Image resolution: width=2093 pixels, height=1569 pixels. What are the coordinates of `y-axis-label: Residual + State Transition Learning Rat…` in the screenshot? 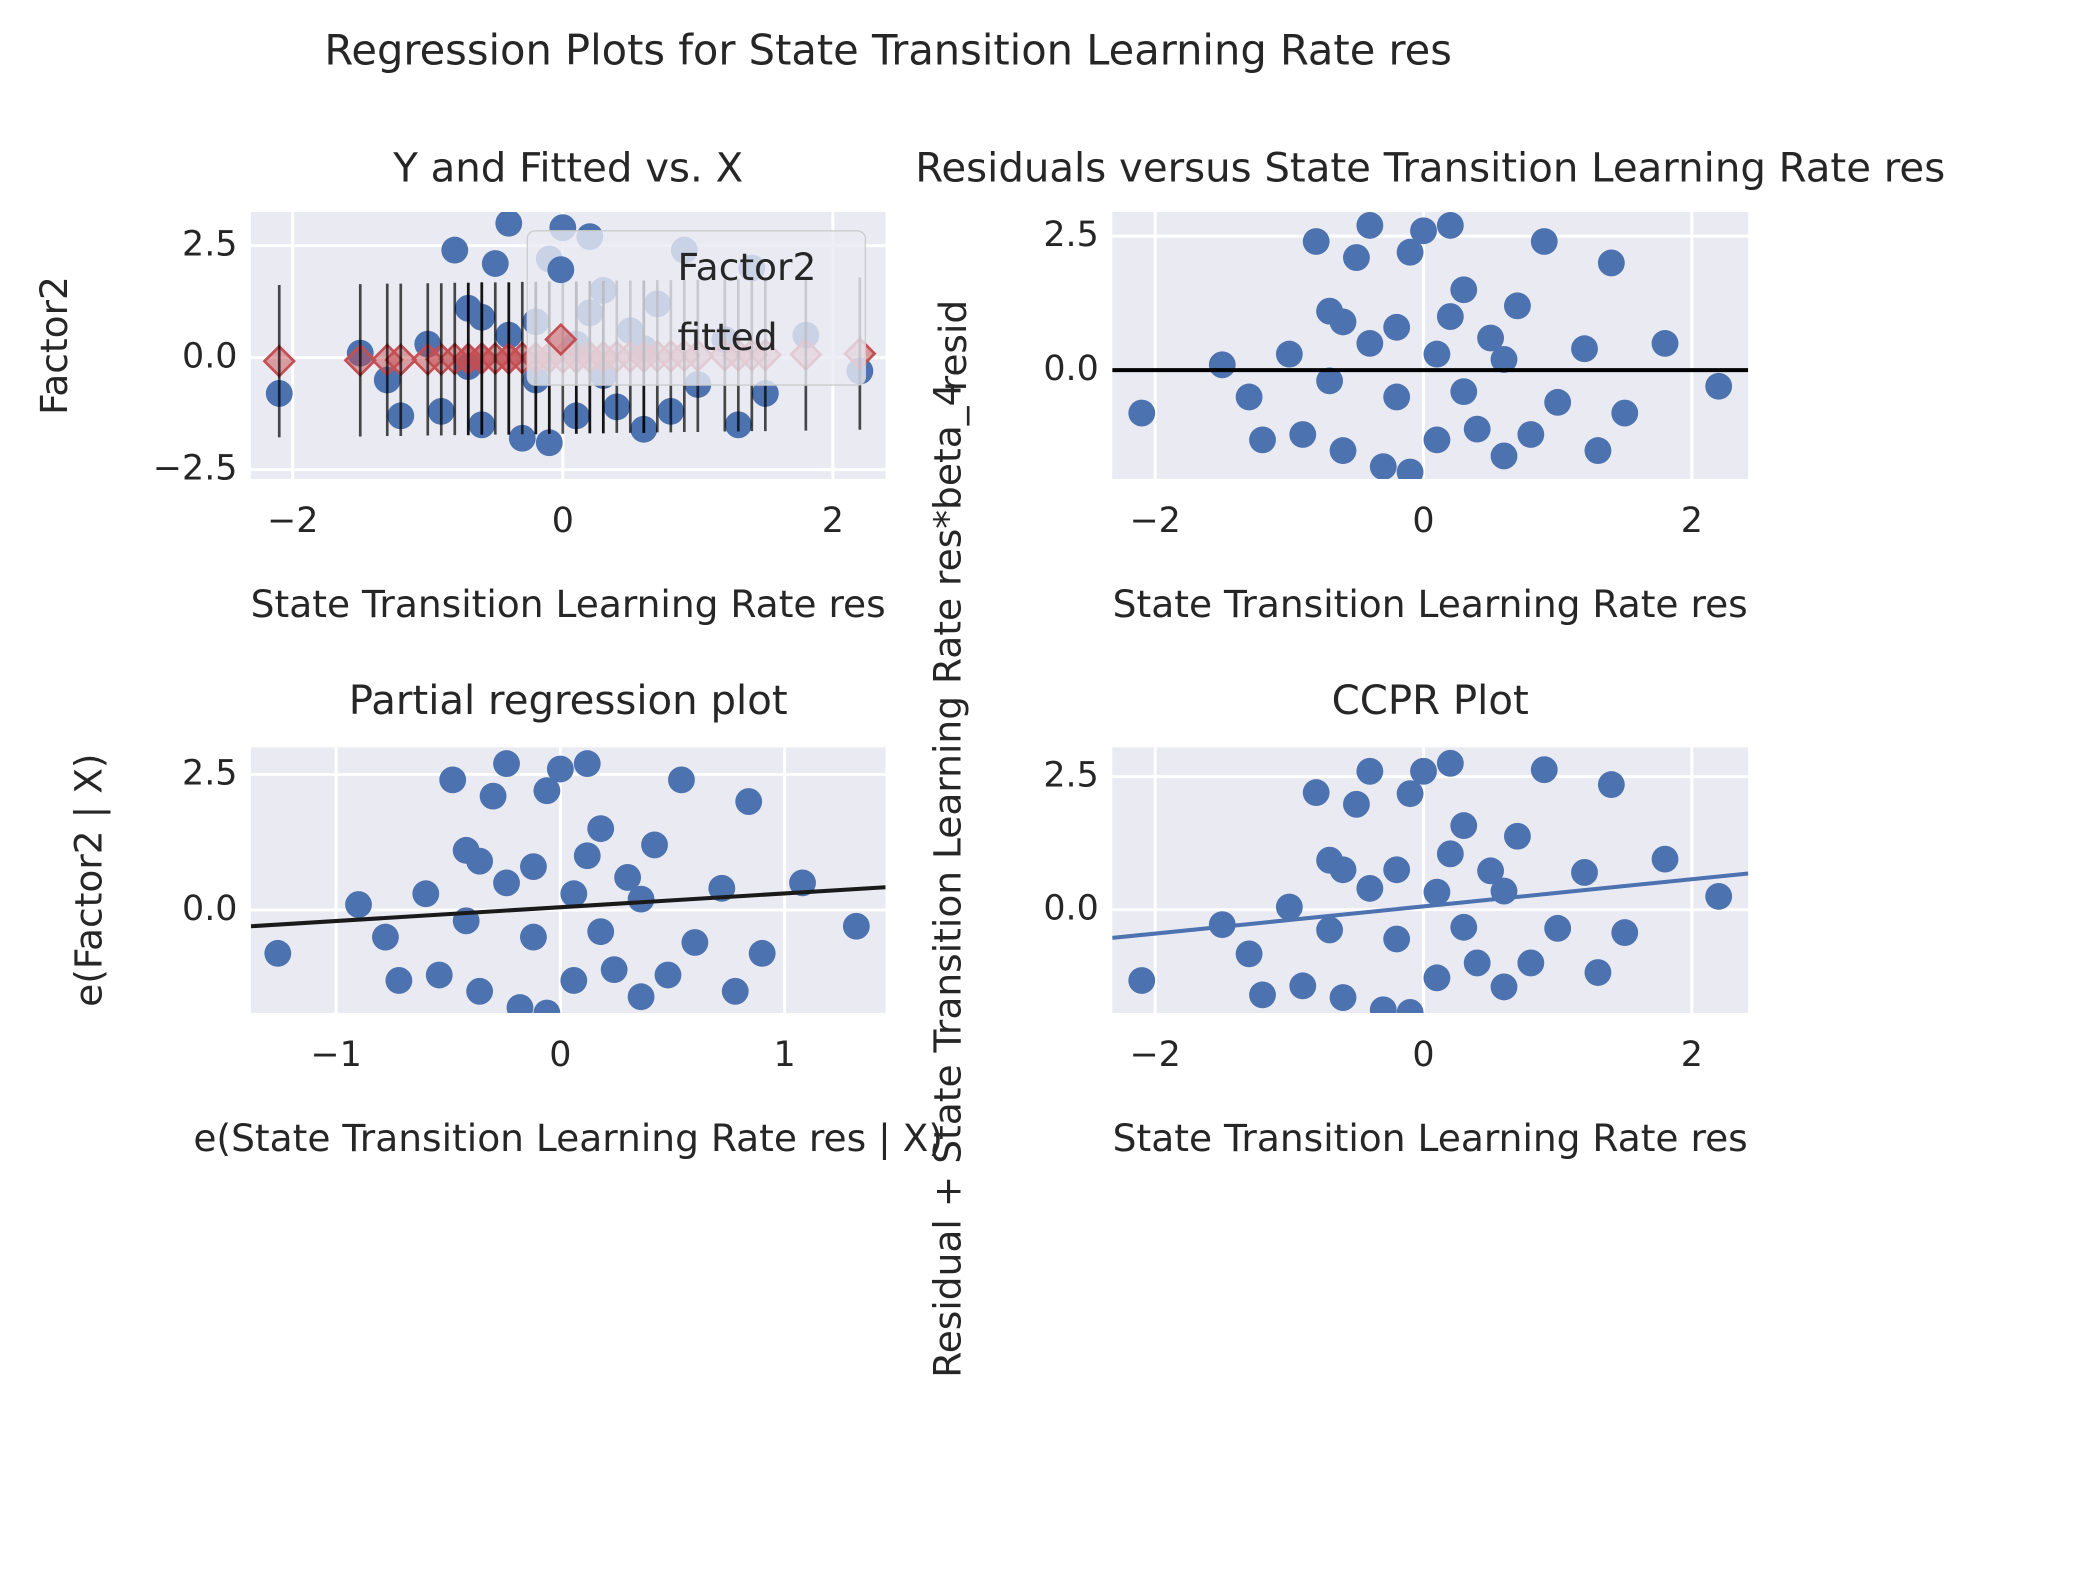 It's located at (947, 880).